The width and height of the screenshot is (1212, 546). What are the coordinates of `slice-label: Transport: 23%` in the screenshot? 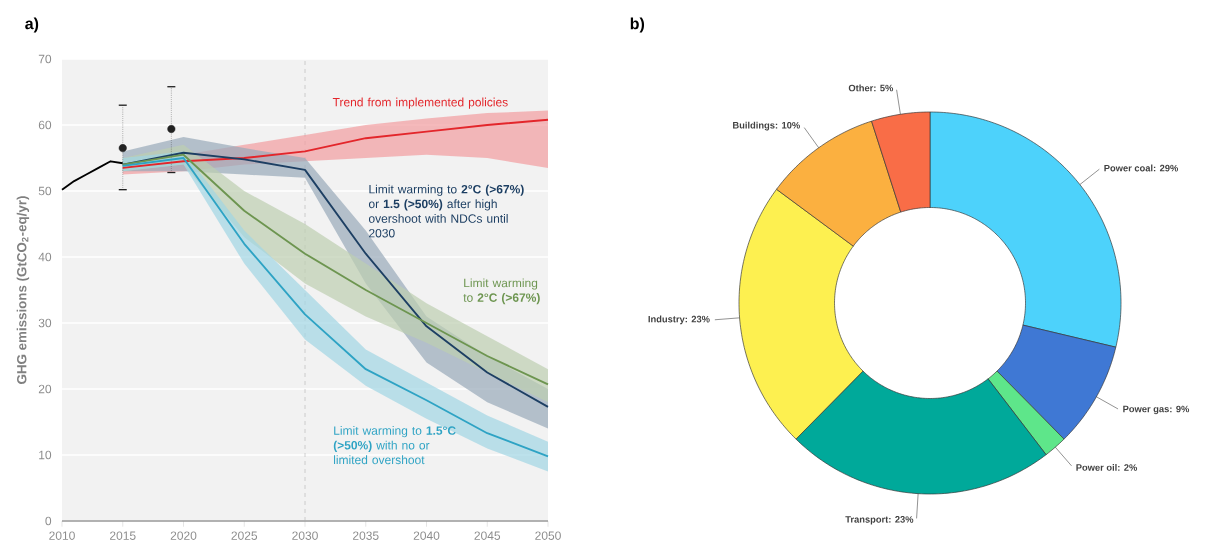 It's located at (879, 520).